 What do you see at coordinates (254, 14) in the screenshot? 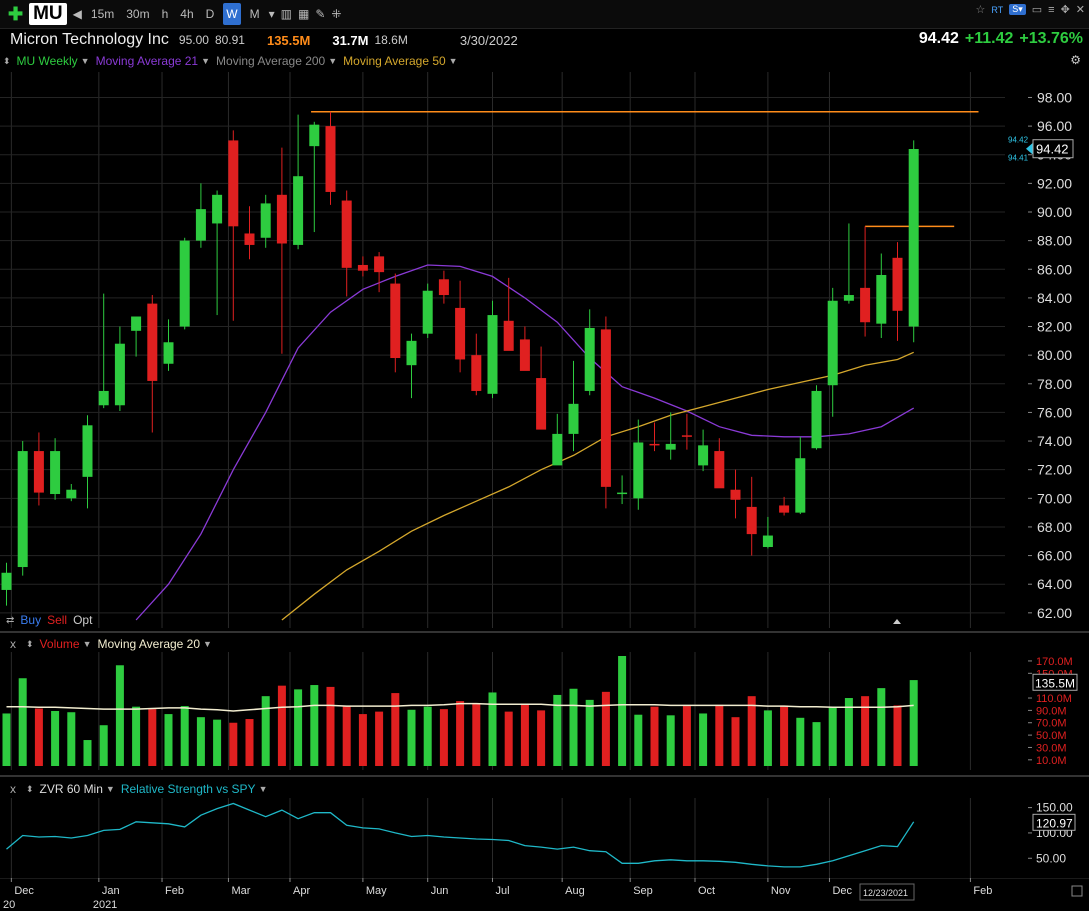
I see `tf-m: M` at bounding box center [254, 14].